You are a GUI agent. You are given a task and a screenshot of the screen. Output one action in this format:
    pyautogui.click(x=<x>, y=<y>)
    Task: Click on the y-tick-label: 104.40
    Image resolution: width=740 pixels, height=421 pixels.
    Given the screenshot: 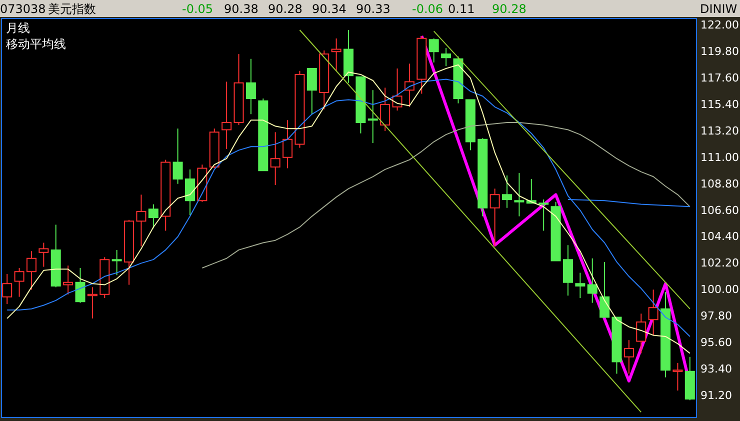 What is the action you would take?
    pyautogui.click(x=719, y=237)
    